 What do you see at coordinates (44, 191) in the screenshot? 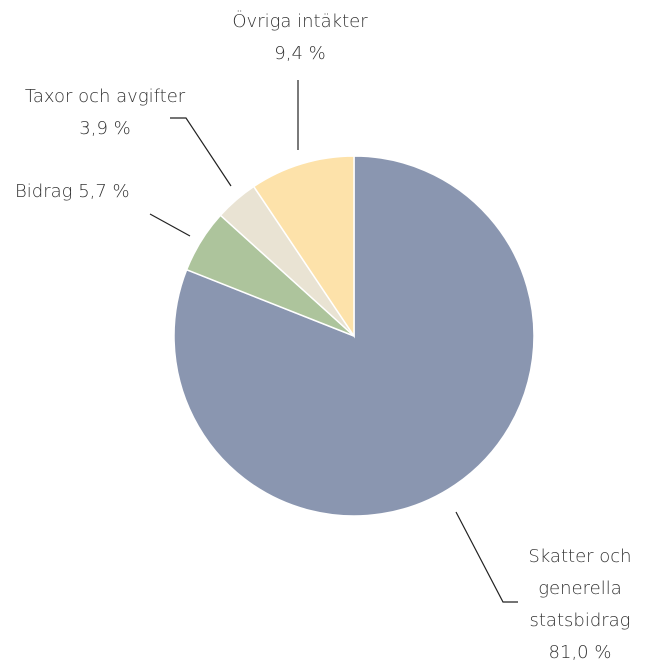
I see `category-label: Bidrag` at bounding box center [44, 191].